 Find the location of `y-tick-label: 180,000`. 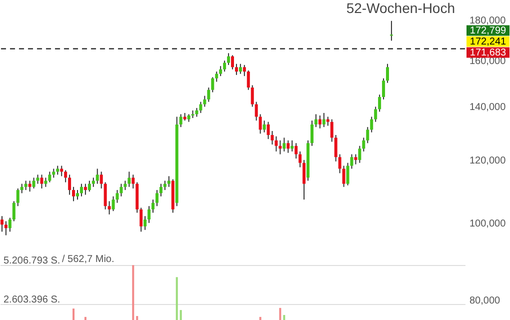

y-tick-label: 180,000 is located at coordinates (488, 20).